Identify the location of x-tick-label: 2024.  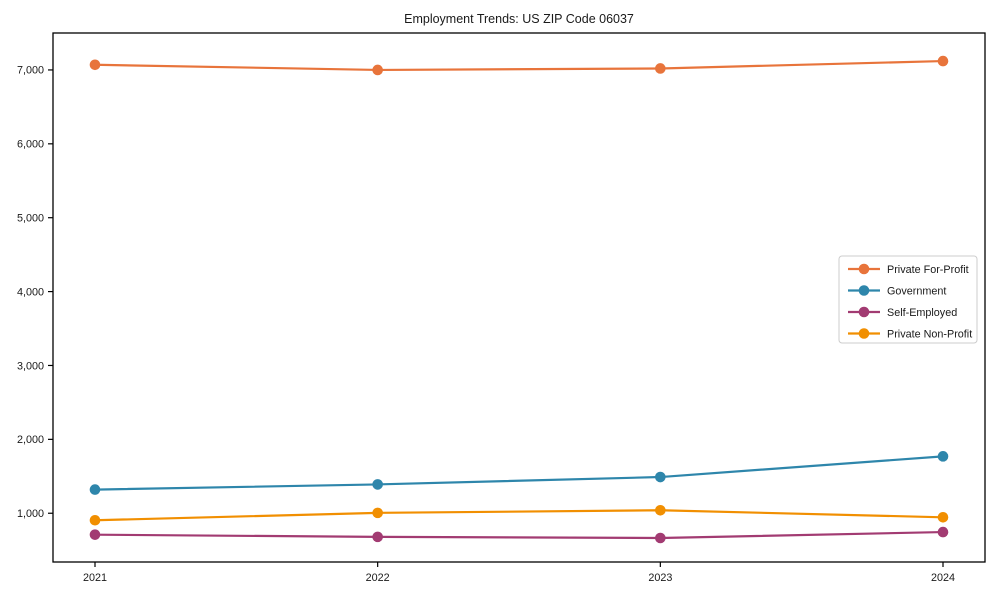
(943, 578).